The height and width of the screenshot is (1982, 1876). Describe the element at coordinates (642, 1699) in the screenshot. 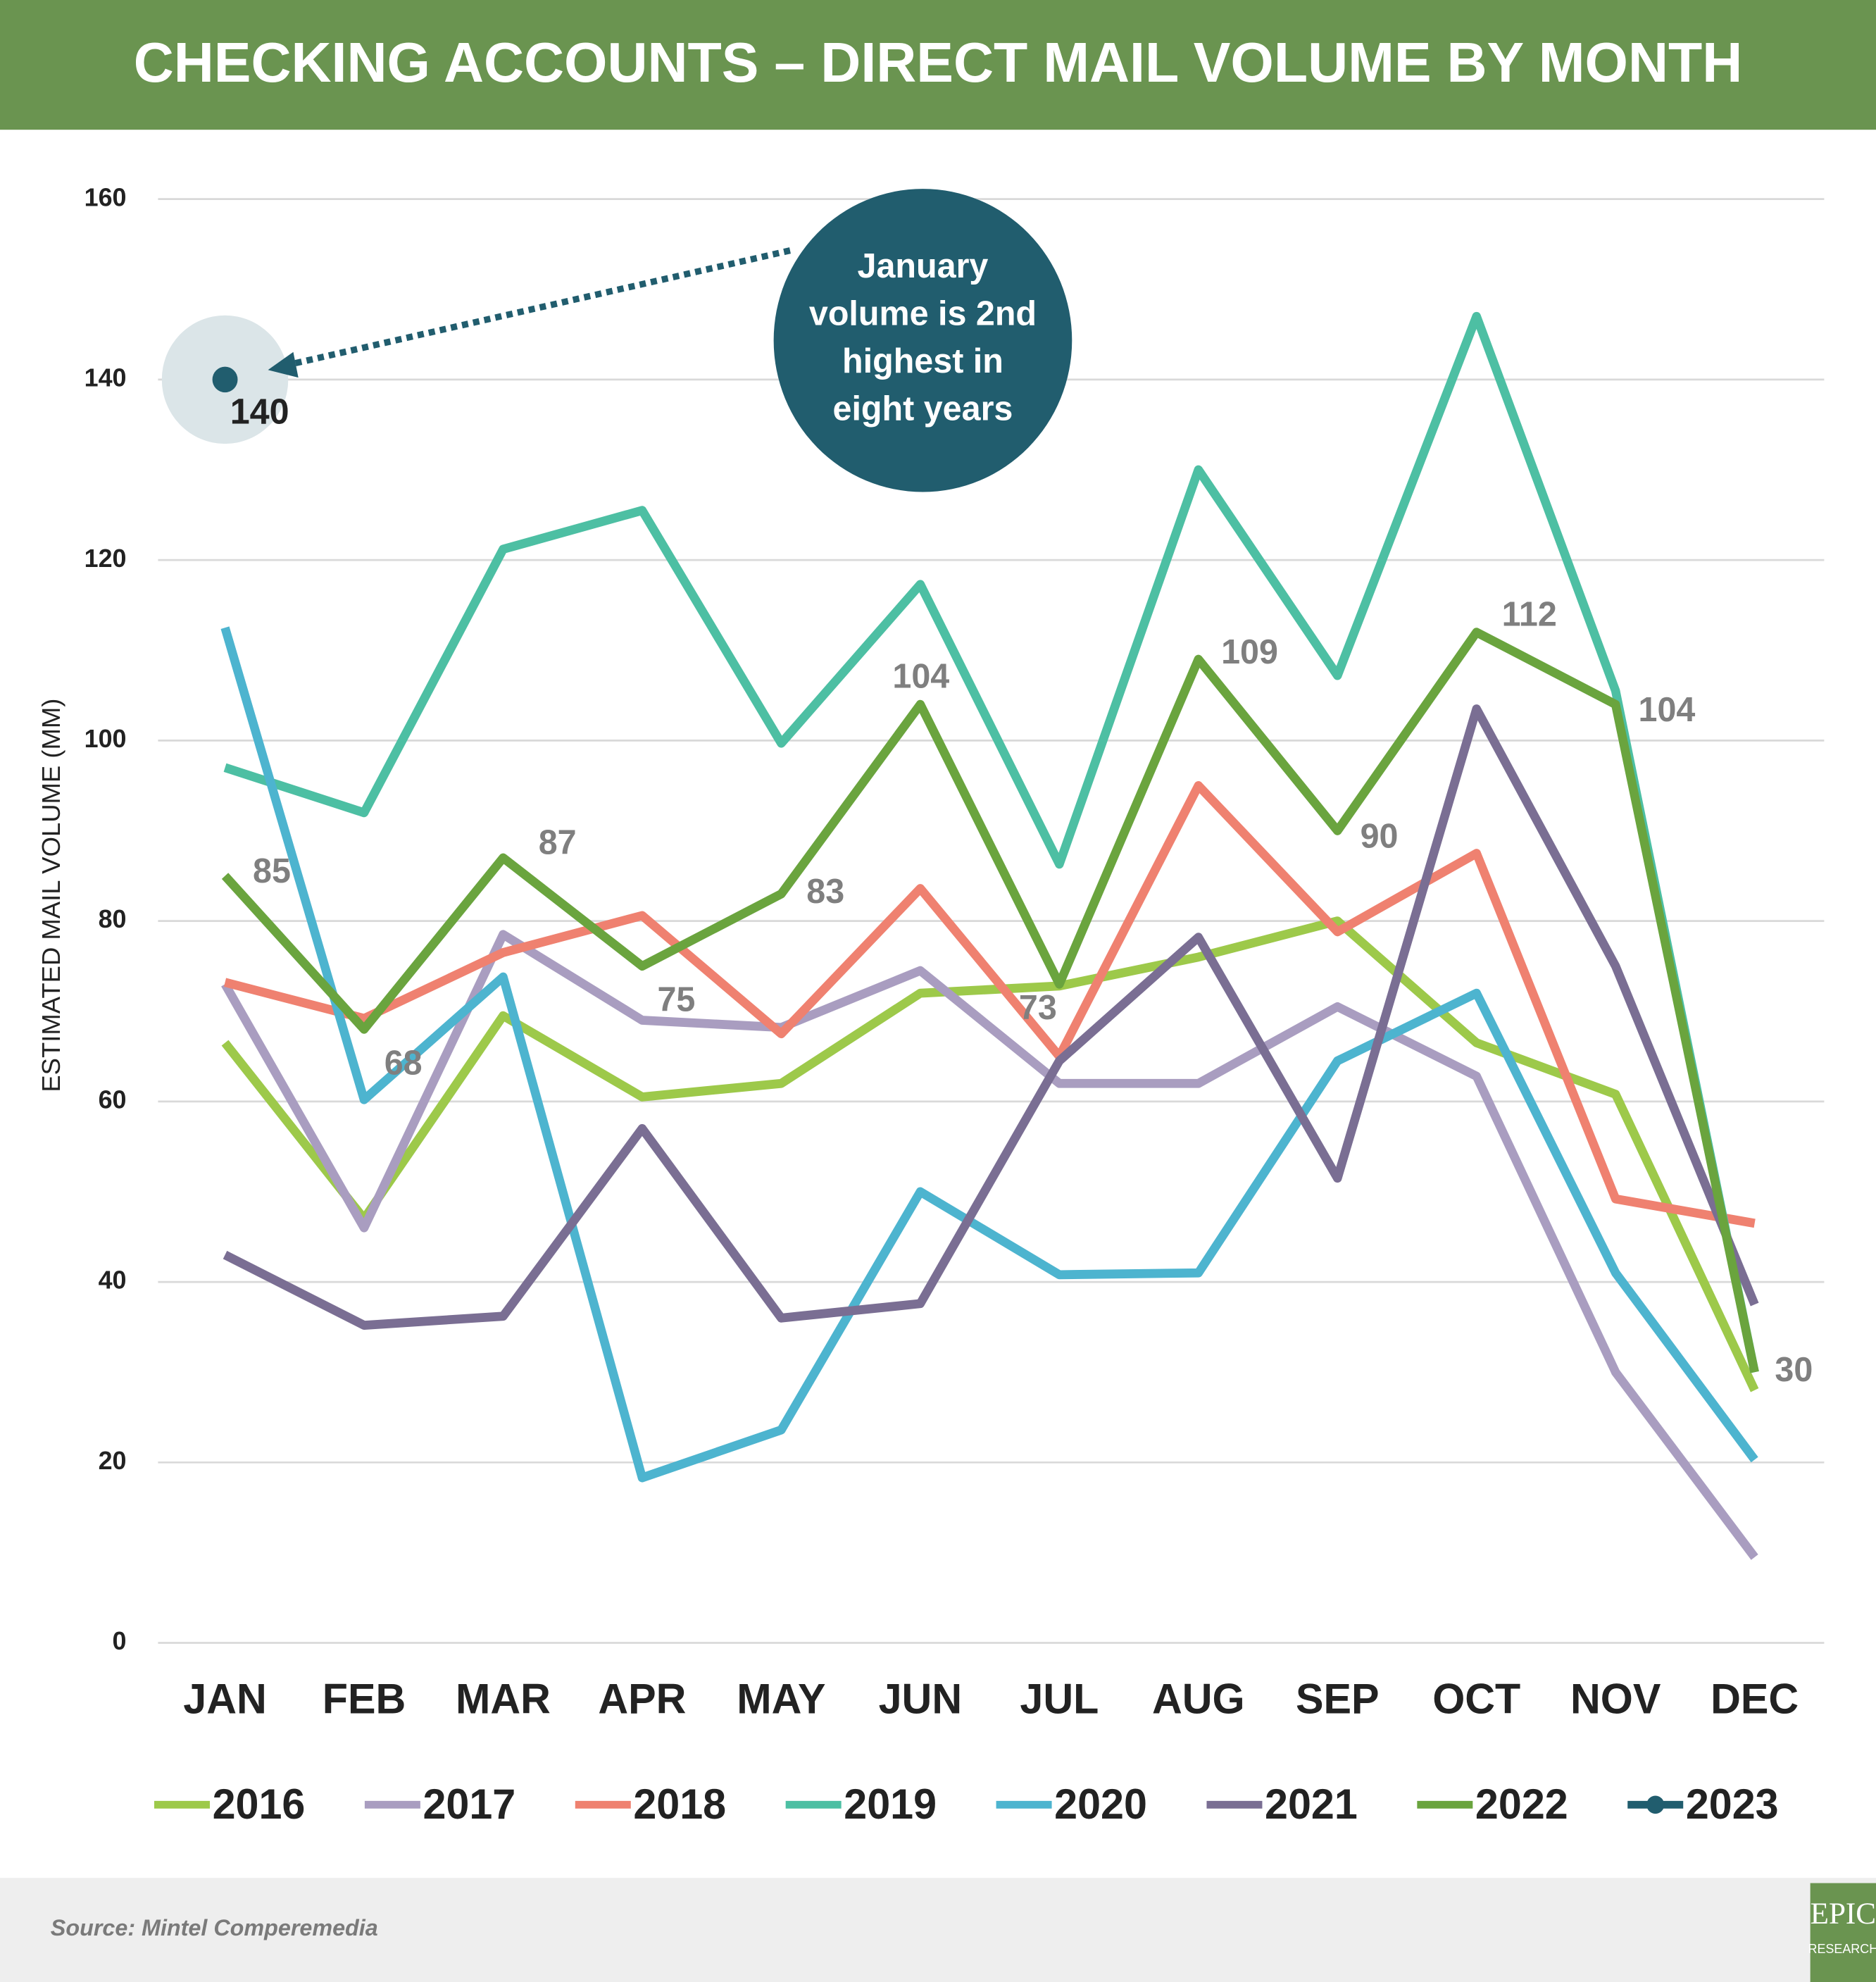

I see `x-tick-label: APR` at that location.